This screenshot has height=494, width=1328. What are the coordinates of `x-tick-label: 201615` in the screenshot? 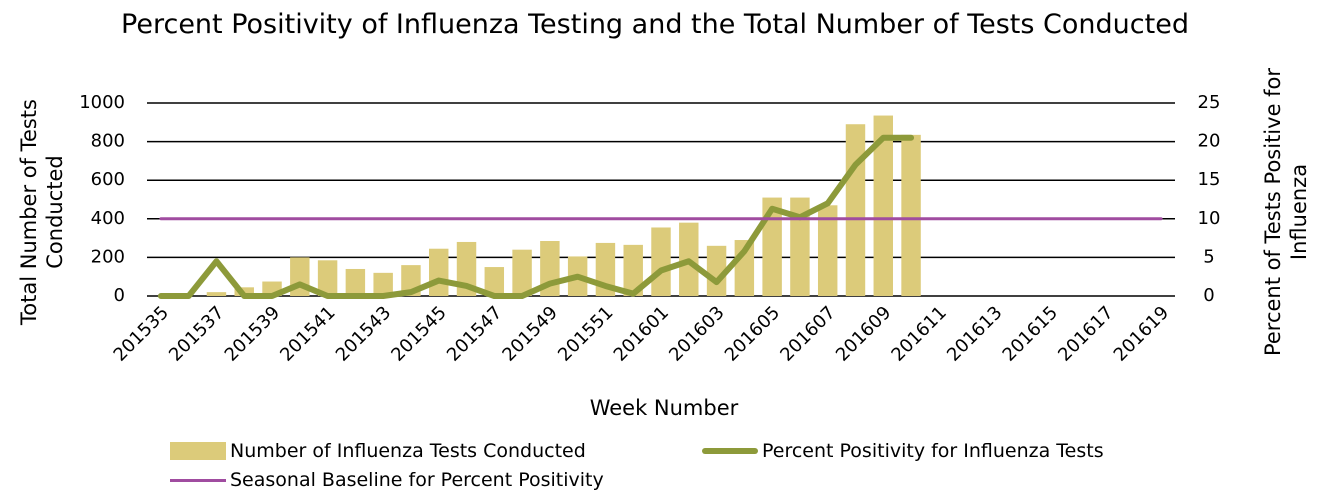 It's located at (1030, 333).